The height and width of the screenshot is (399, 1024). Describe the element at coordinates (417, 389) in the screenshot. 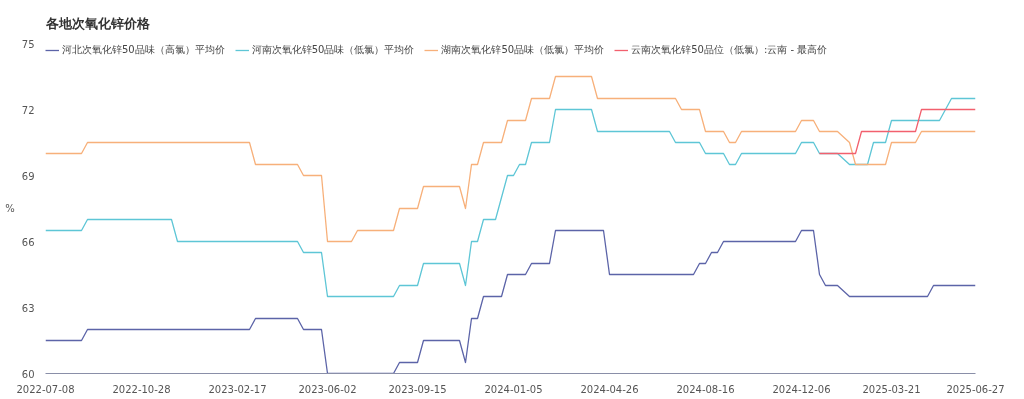

I see `x-tick-label: 2023-09-15` at that location.